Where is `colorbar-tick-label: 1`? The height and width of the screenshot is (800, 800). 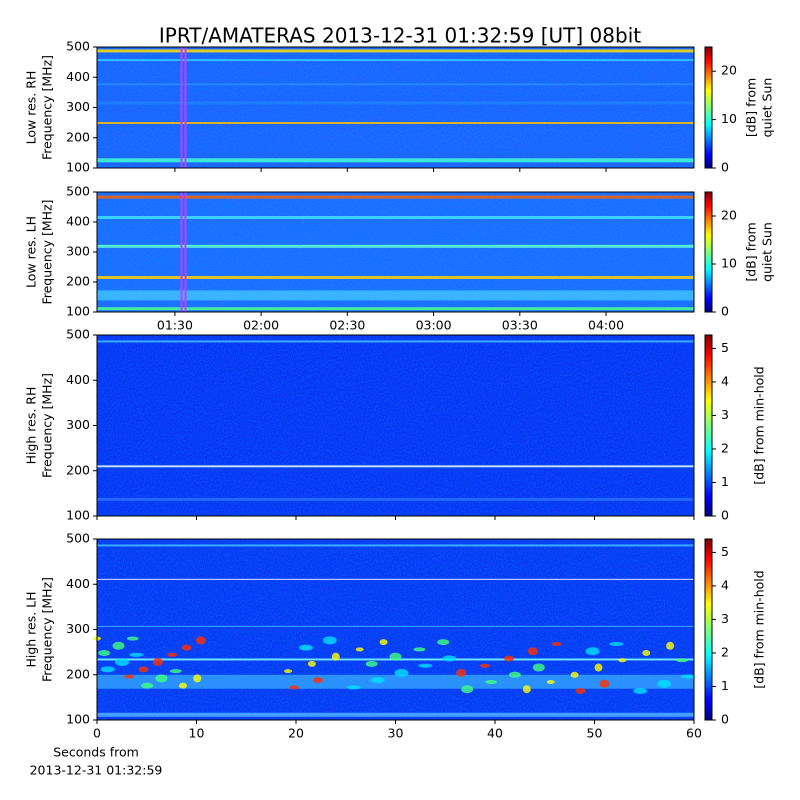
colorbar-tick-label: 1 is located at coordinates (725, 481).